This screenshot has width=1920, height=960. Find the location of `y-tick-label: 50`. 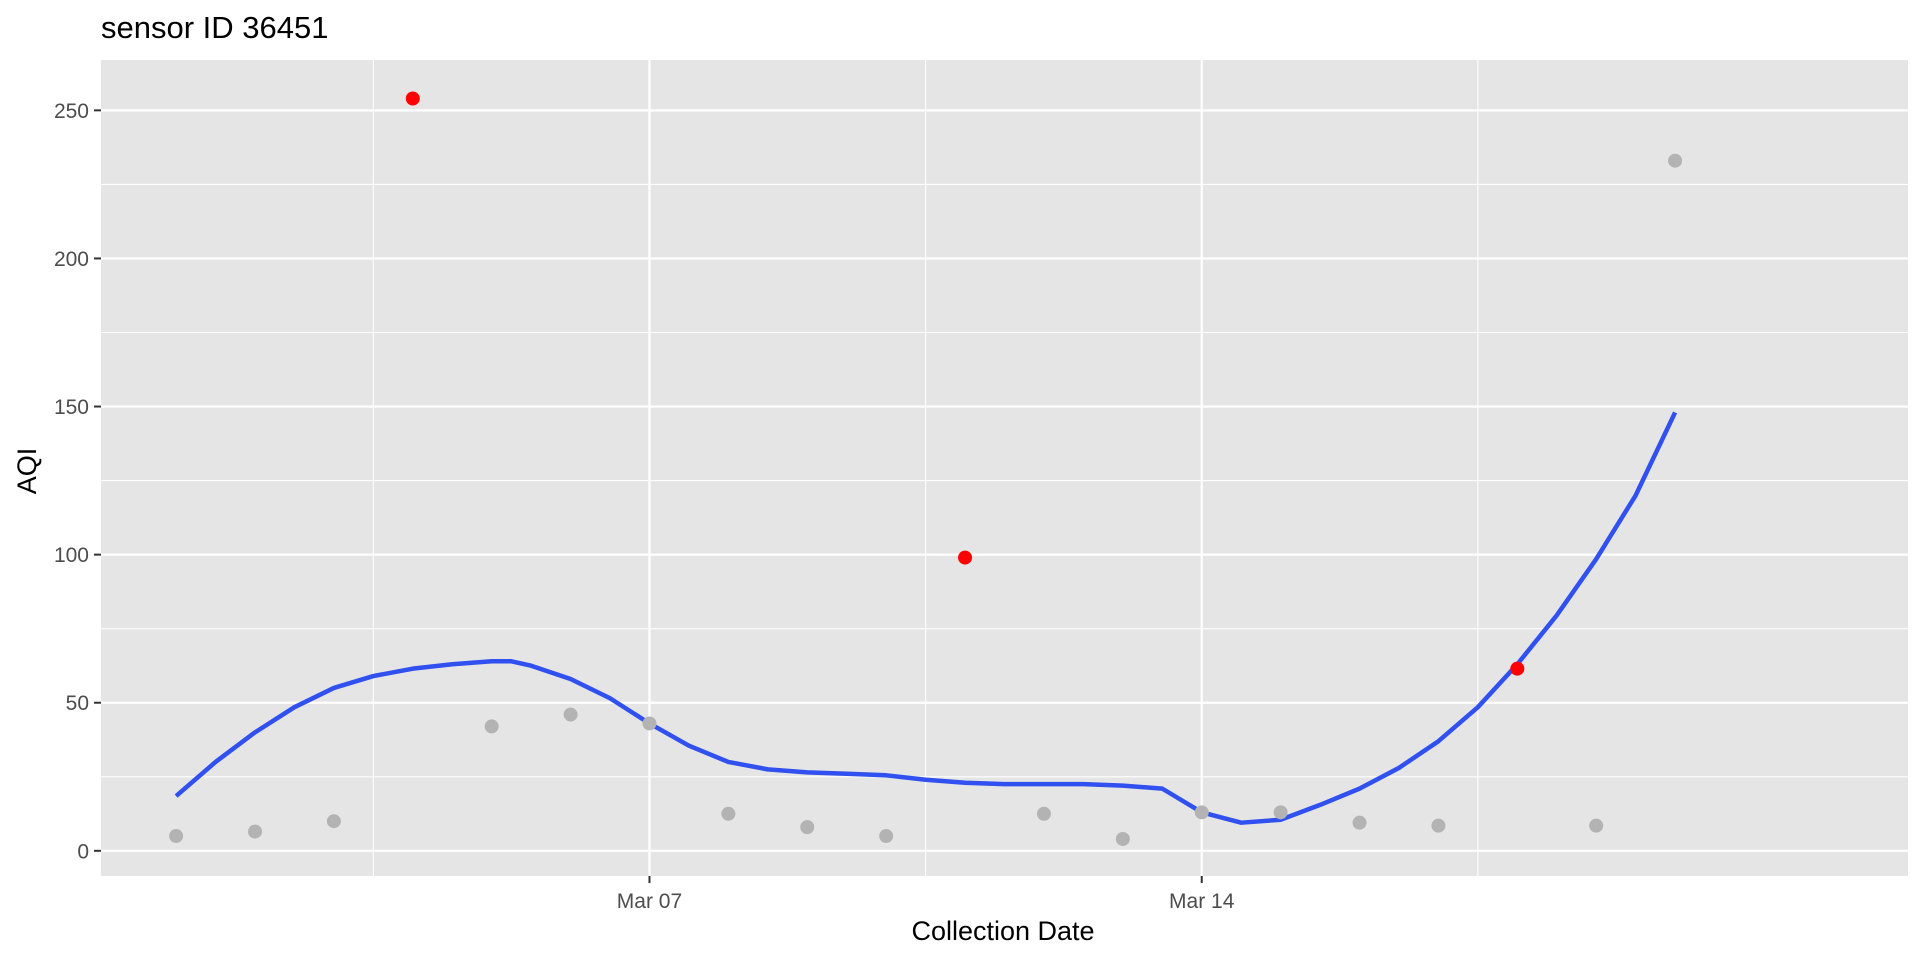

y-tick-label: 50 is located at coordinates (77, 703).